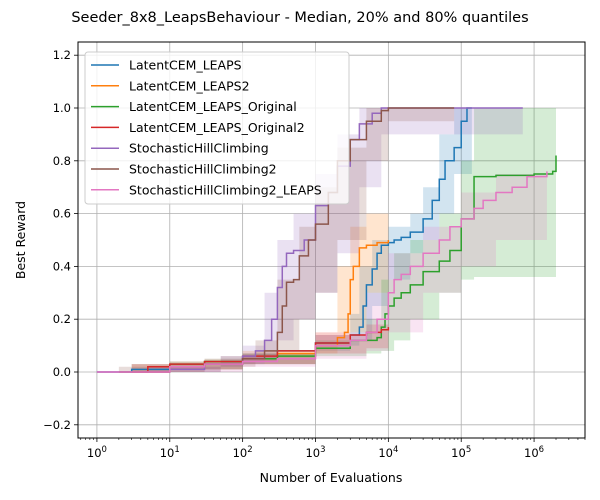 Image resolution: width=600 pixels, height=500 pixels. I want to click on y-tick-label: 1.2, so click(62, 55).